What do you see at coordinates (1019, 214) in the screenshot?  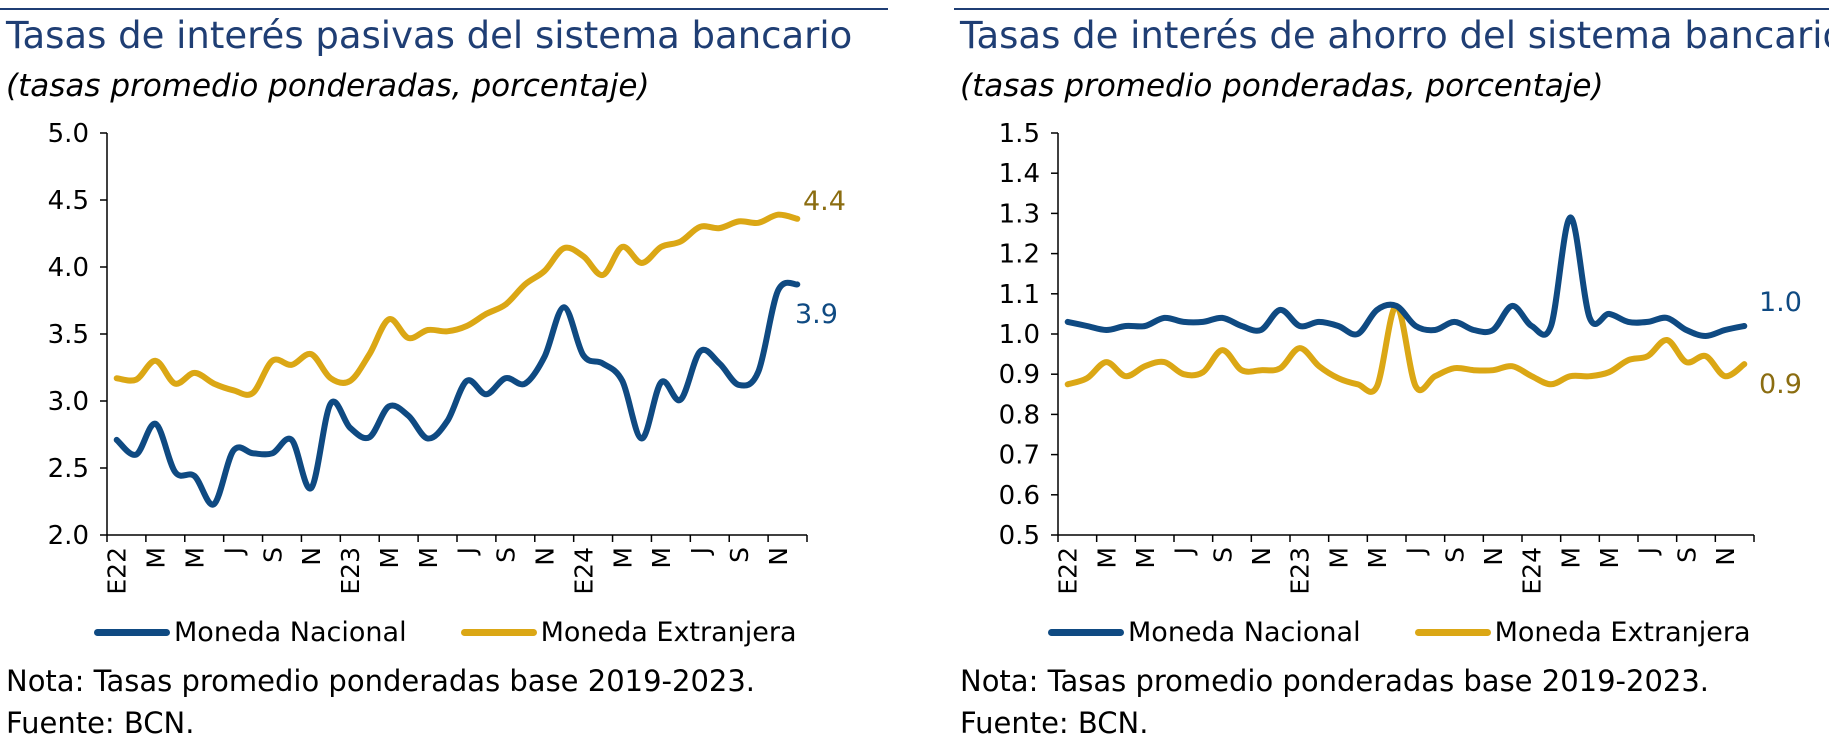 I see `y-tick-label: 1.3` at bounding box center [1019, 214].